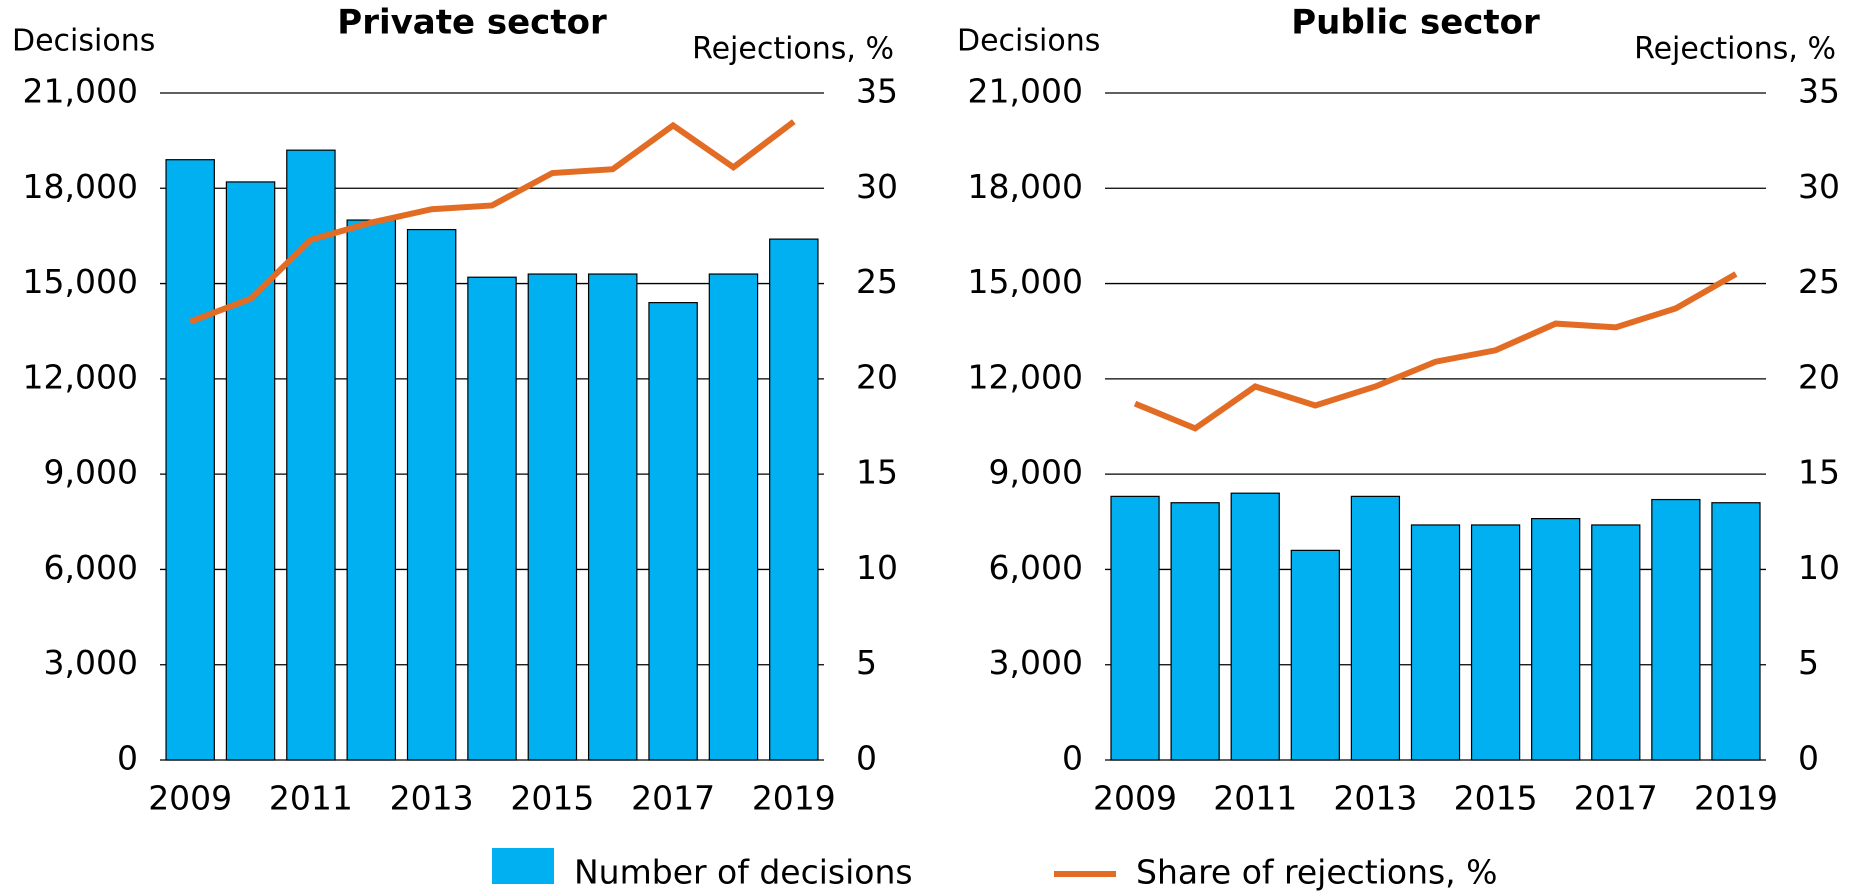  Describe the element at coordinates (1415, 23) in the screenshot. I see `chart-title: Public sector` at that location.